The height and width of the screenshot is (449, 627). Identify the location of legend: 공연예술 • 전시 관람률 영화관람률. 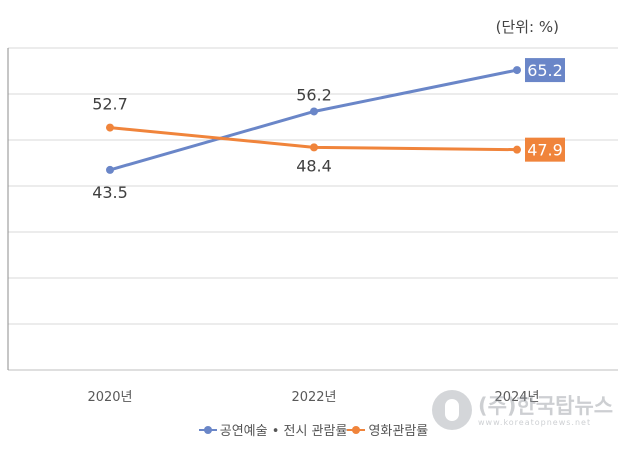
(313, 429).